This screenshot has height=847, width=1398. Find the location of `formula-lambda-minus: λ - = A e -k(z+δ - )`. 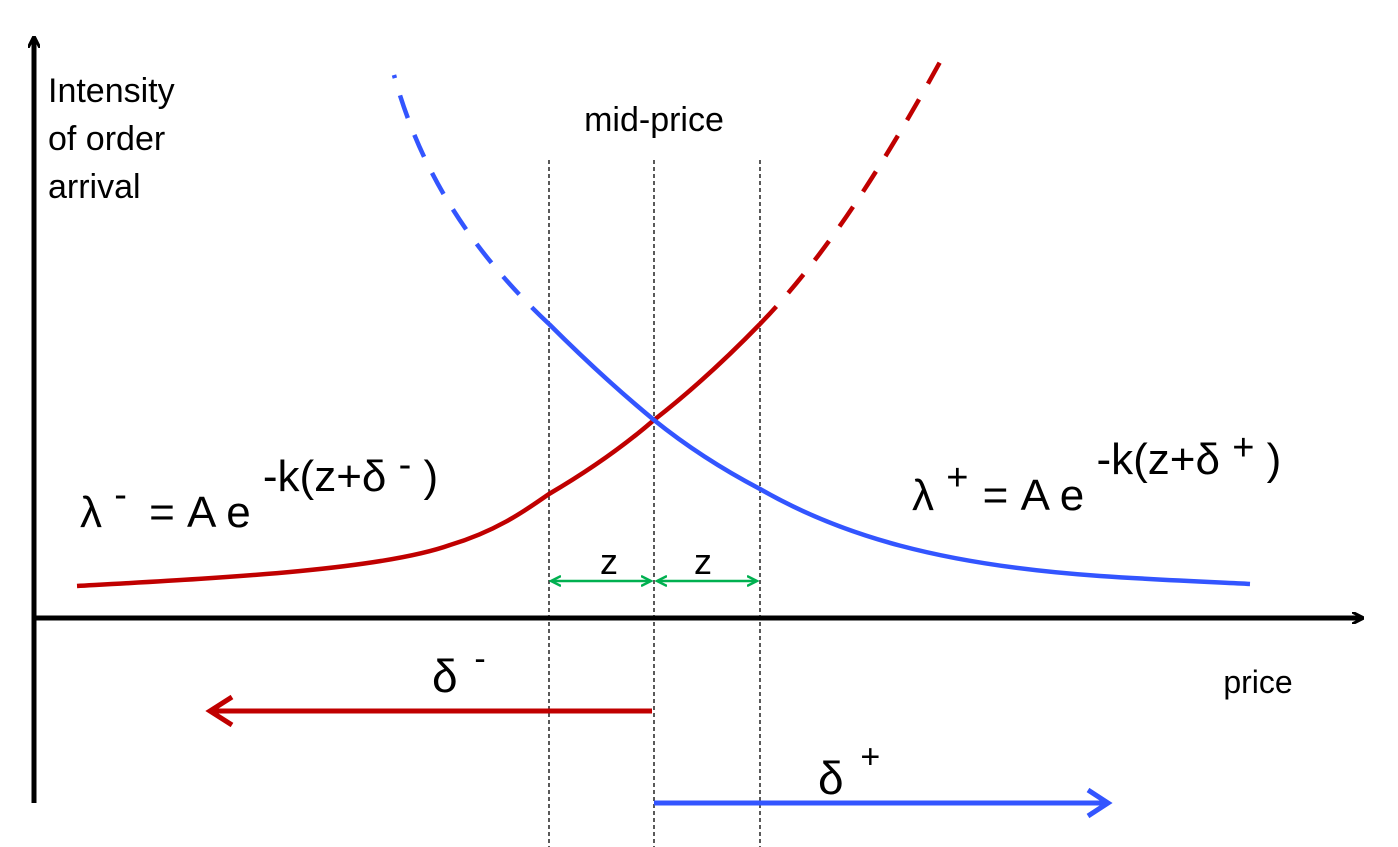

formula-lambda-minus: λ - = A e -k(z+δ - ) is located at coordinates (259, 487).